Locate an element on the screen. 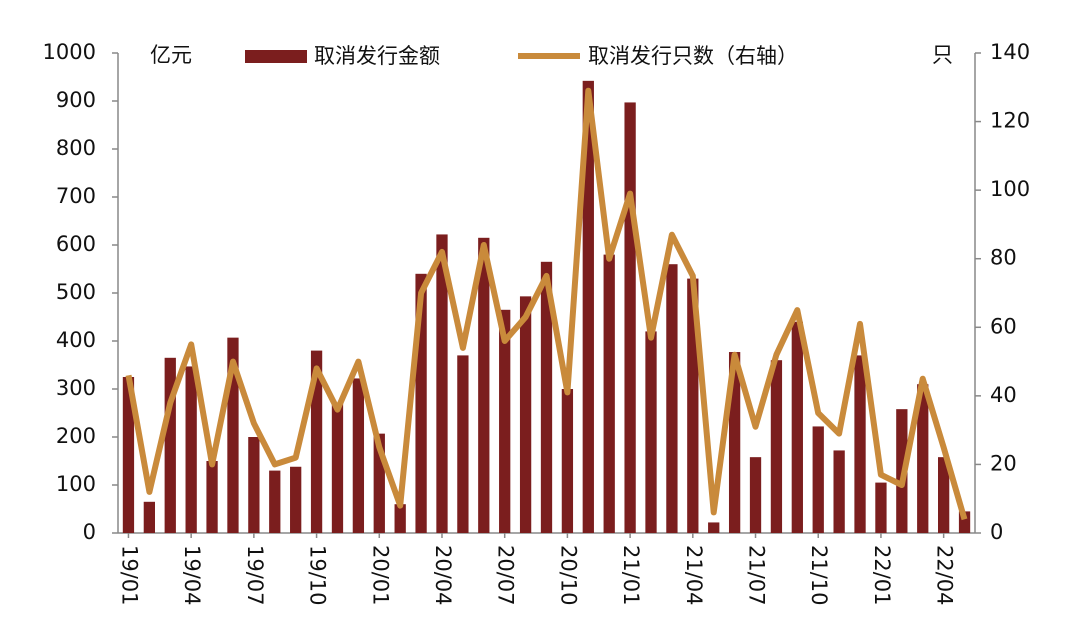  y-tick-label: 800 is located at coordinates (76, 148).